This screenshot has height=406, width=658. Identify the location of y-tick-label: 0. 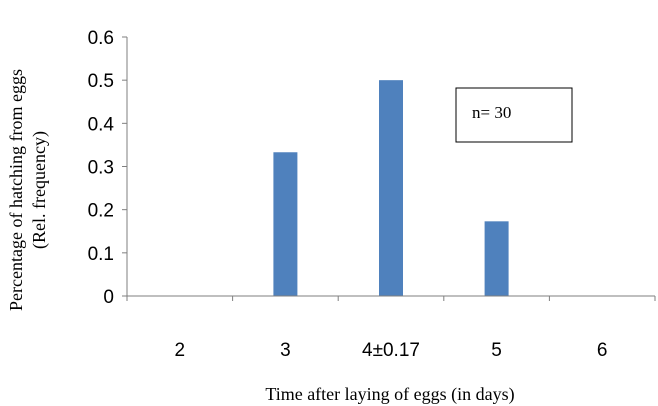
(108, 297).